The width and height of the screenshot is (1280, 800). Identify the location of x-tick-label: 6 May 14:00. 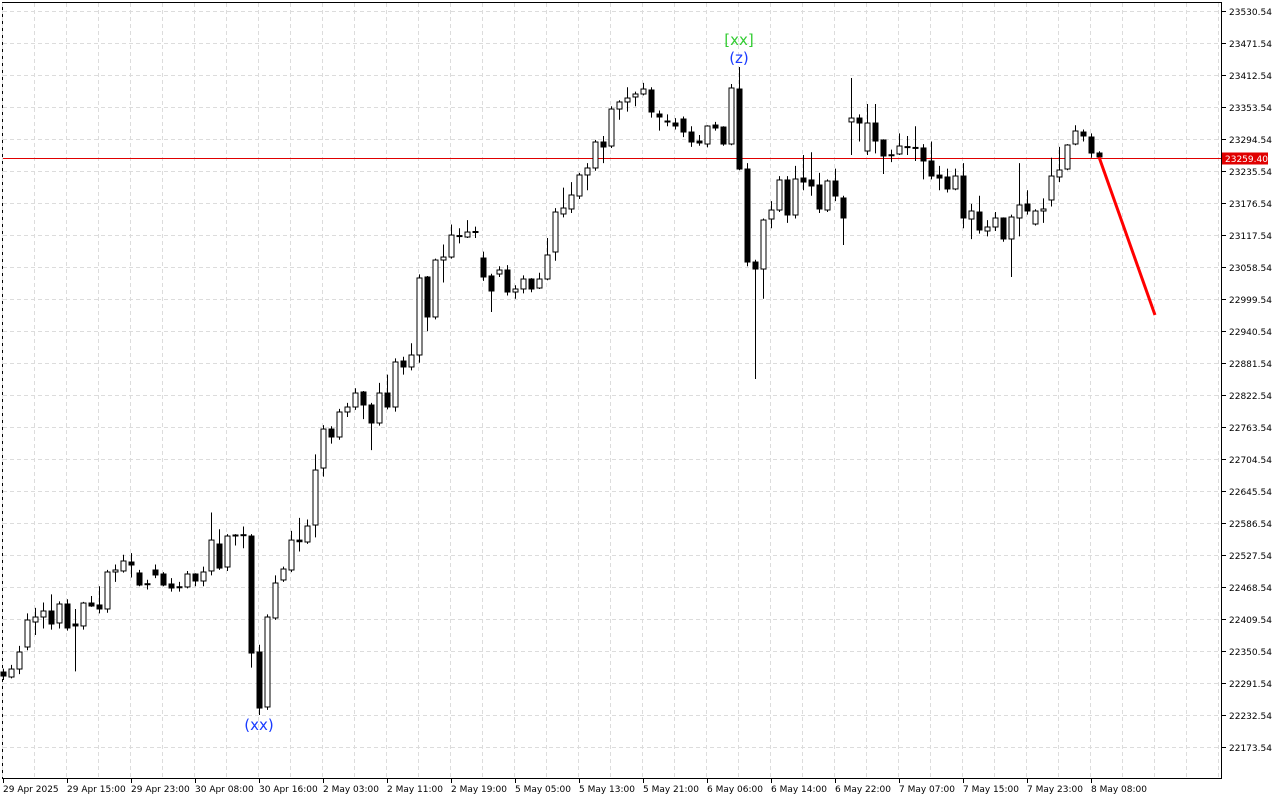
(799, 790).